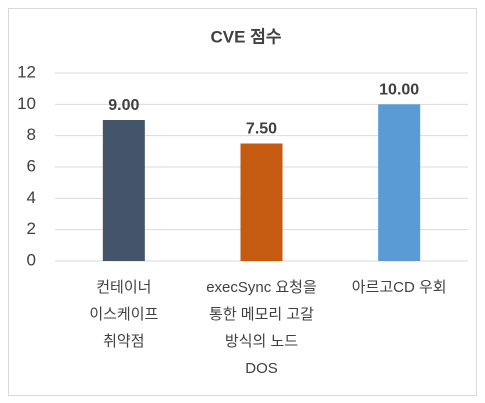 This screenshot has height=403, width=485. Describe the element at coordinates (123, 105) in the screenshot. I see `value-label: 9.00` at that location.